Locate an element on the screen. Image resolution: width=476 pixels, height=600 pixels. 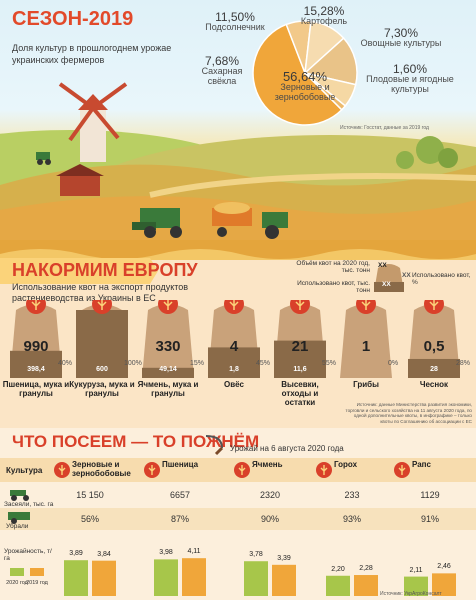
small-tractor-icon is located at coordinates (43, 158).